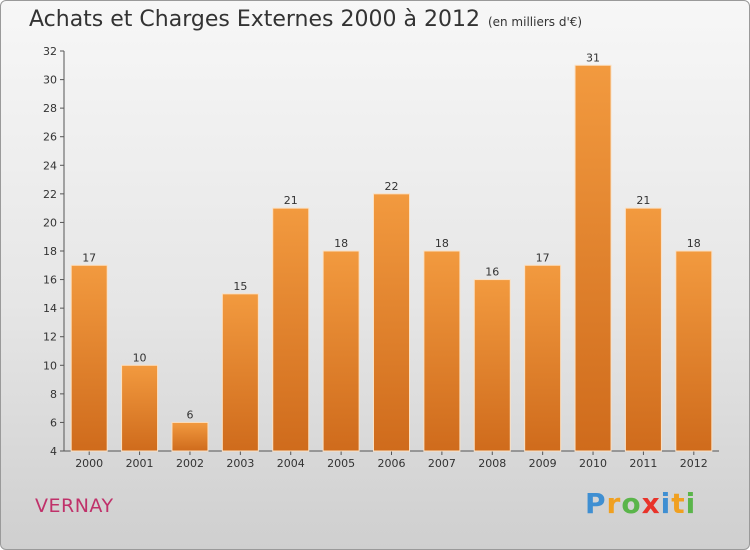 The width and height of the screenshot is (750, 550). Describe the element at coordinates (492, 272) in the screenshot. I see `bar-value-label: 16` at that location.